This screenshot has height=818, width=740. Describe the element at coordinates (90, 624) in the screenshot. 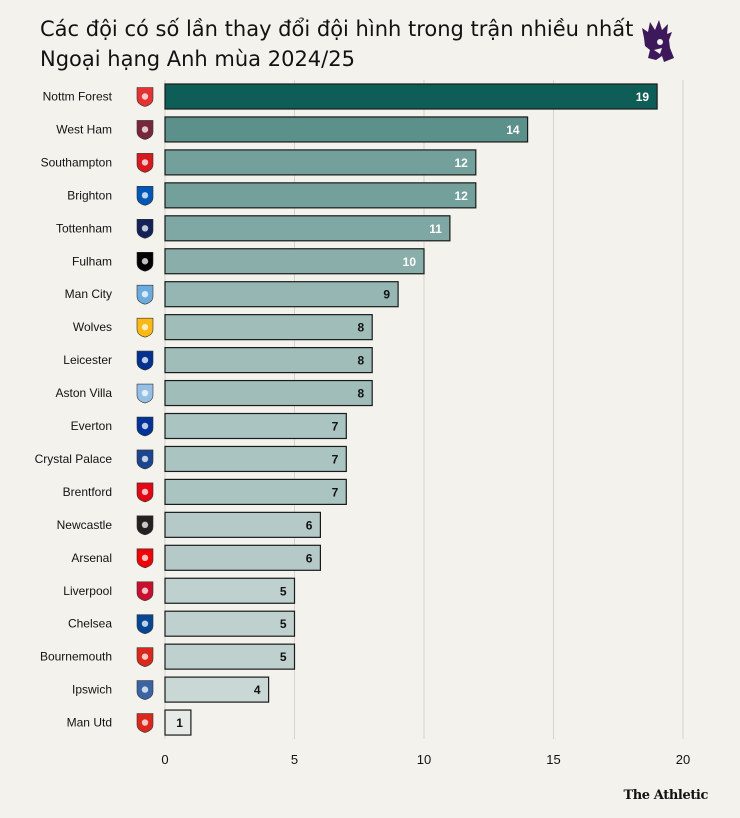

I see `category-label: Chelsea` at that location.